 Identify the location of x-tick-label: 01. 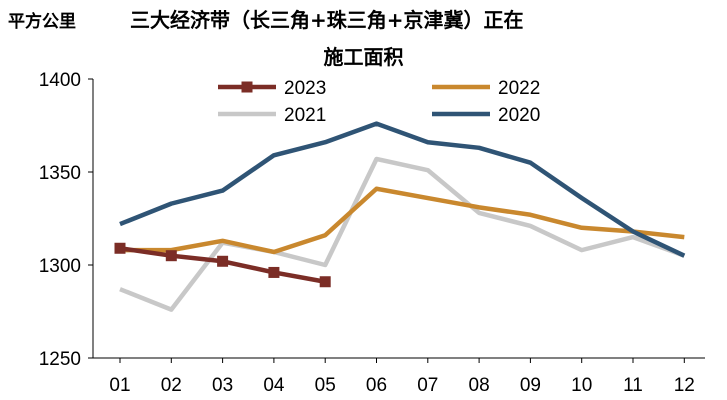
(119, 385).